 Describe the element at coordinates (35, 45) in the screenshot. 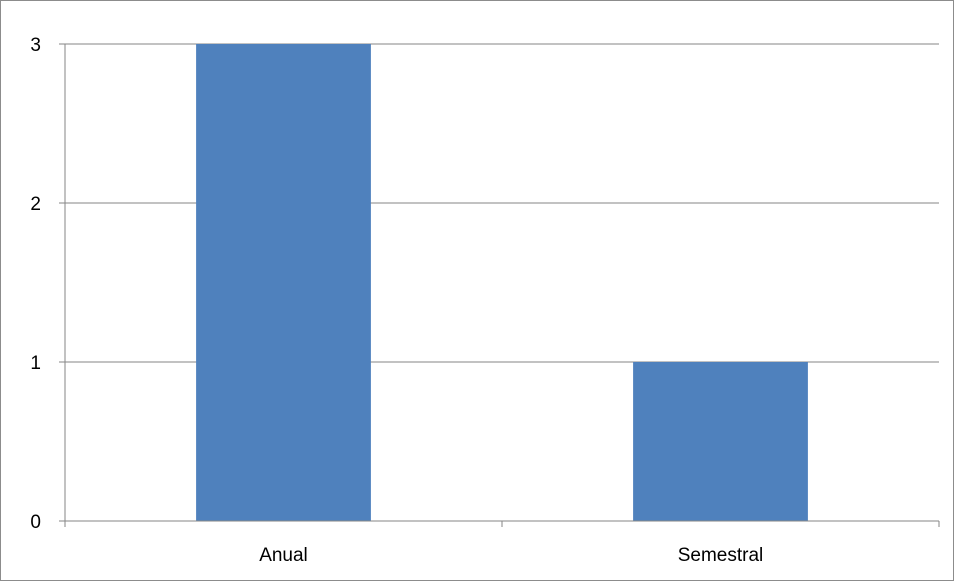

I see `y-tick-label: 3` at that location.